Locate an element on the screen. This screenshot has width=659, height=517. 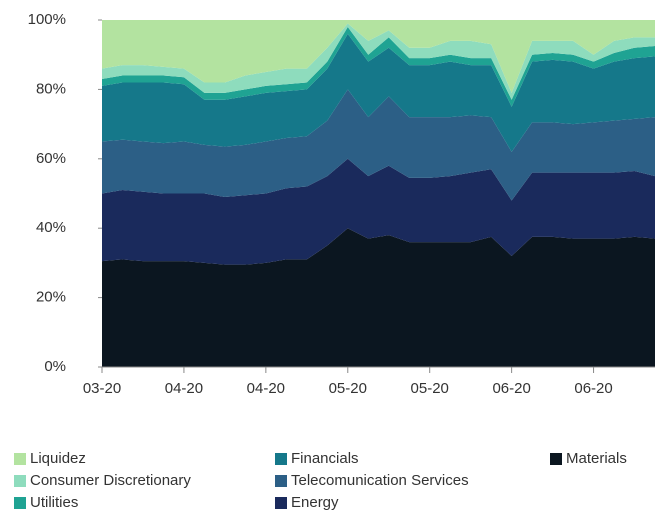
y-tick-label: 40% is located at coordinates (51, 227).